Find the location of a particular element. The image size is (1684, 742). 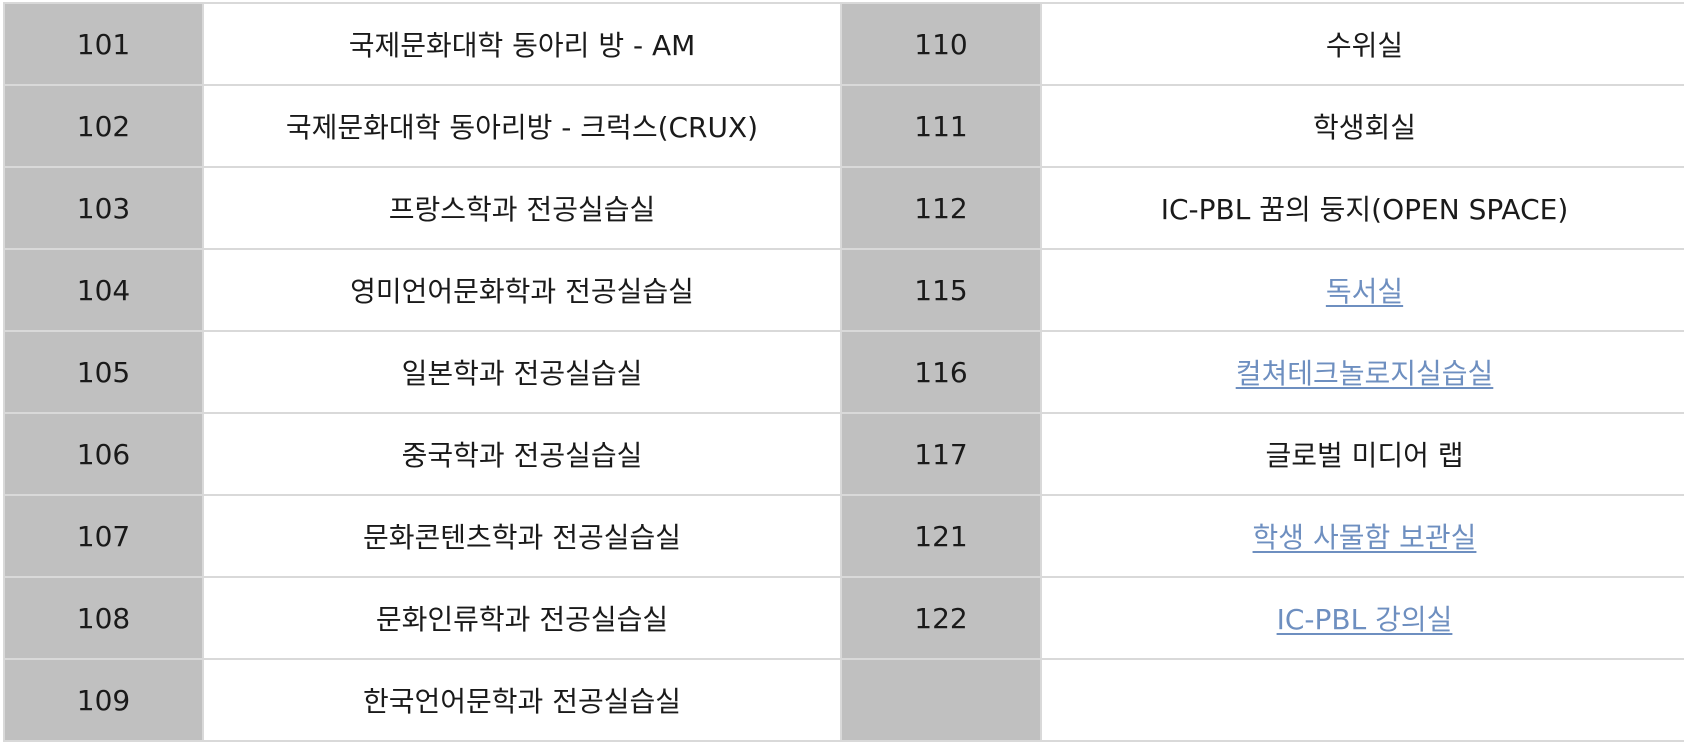

room-number: 102 is located at coordinates (103, 126).